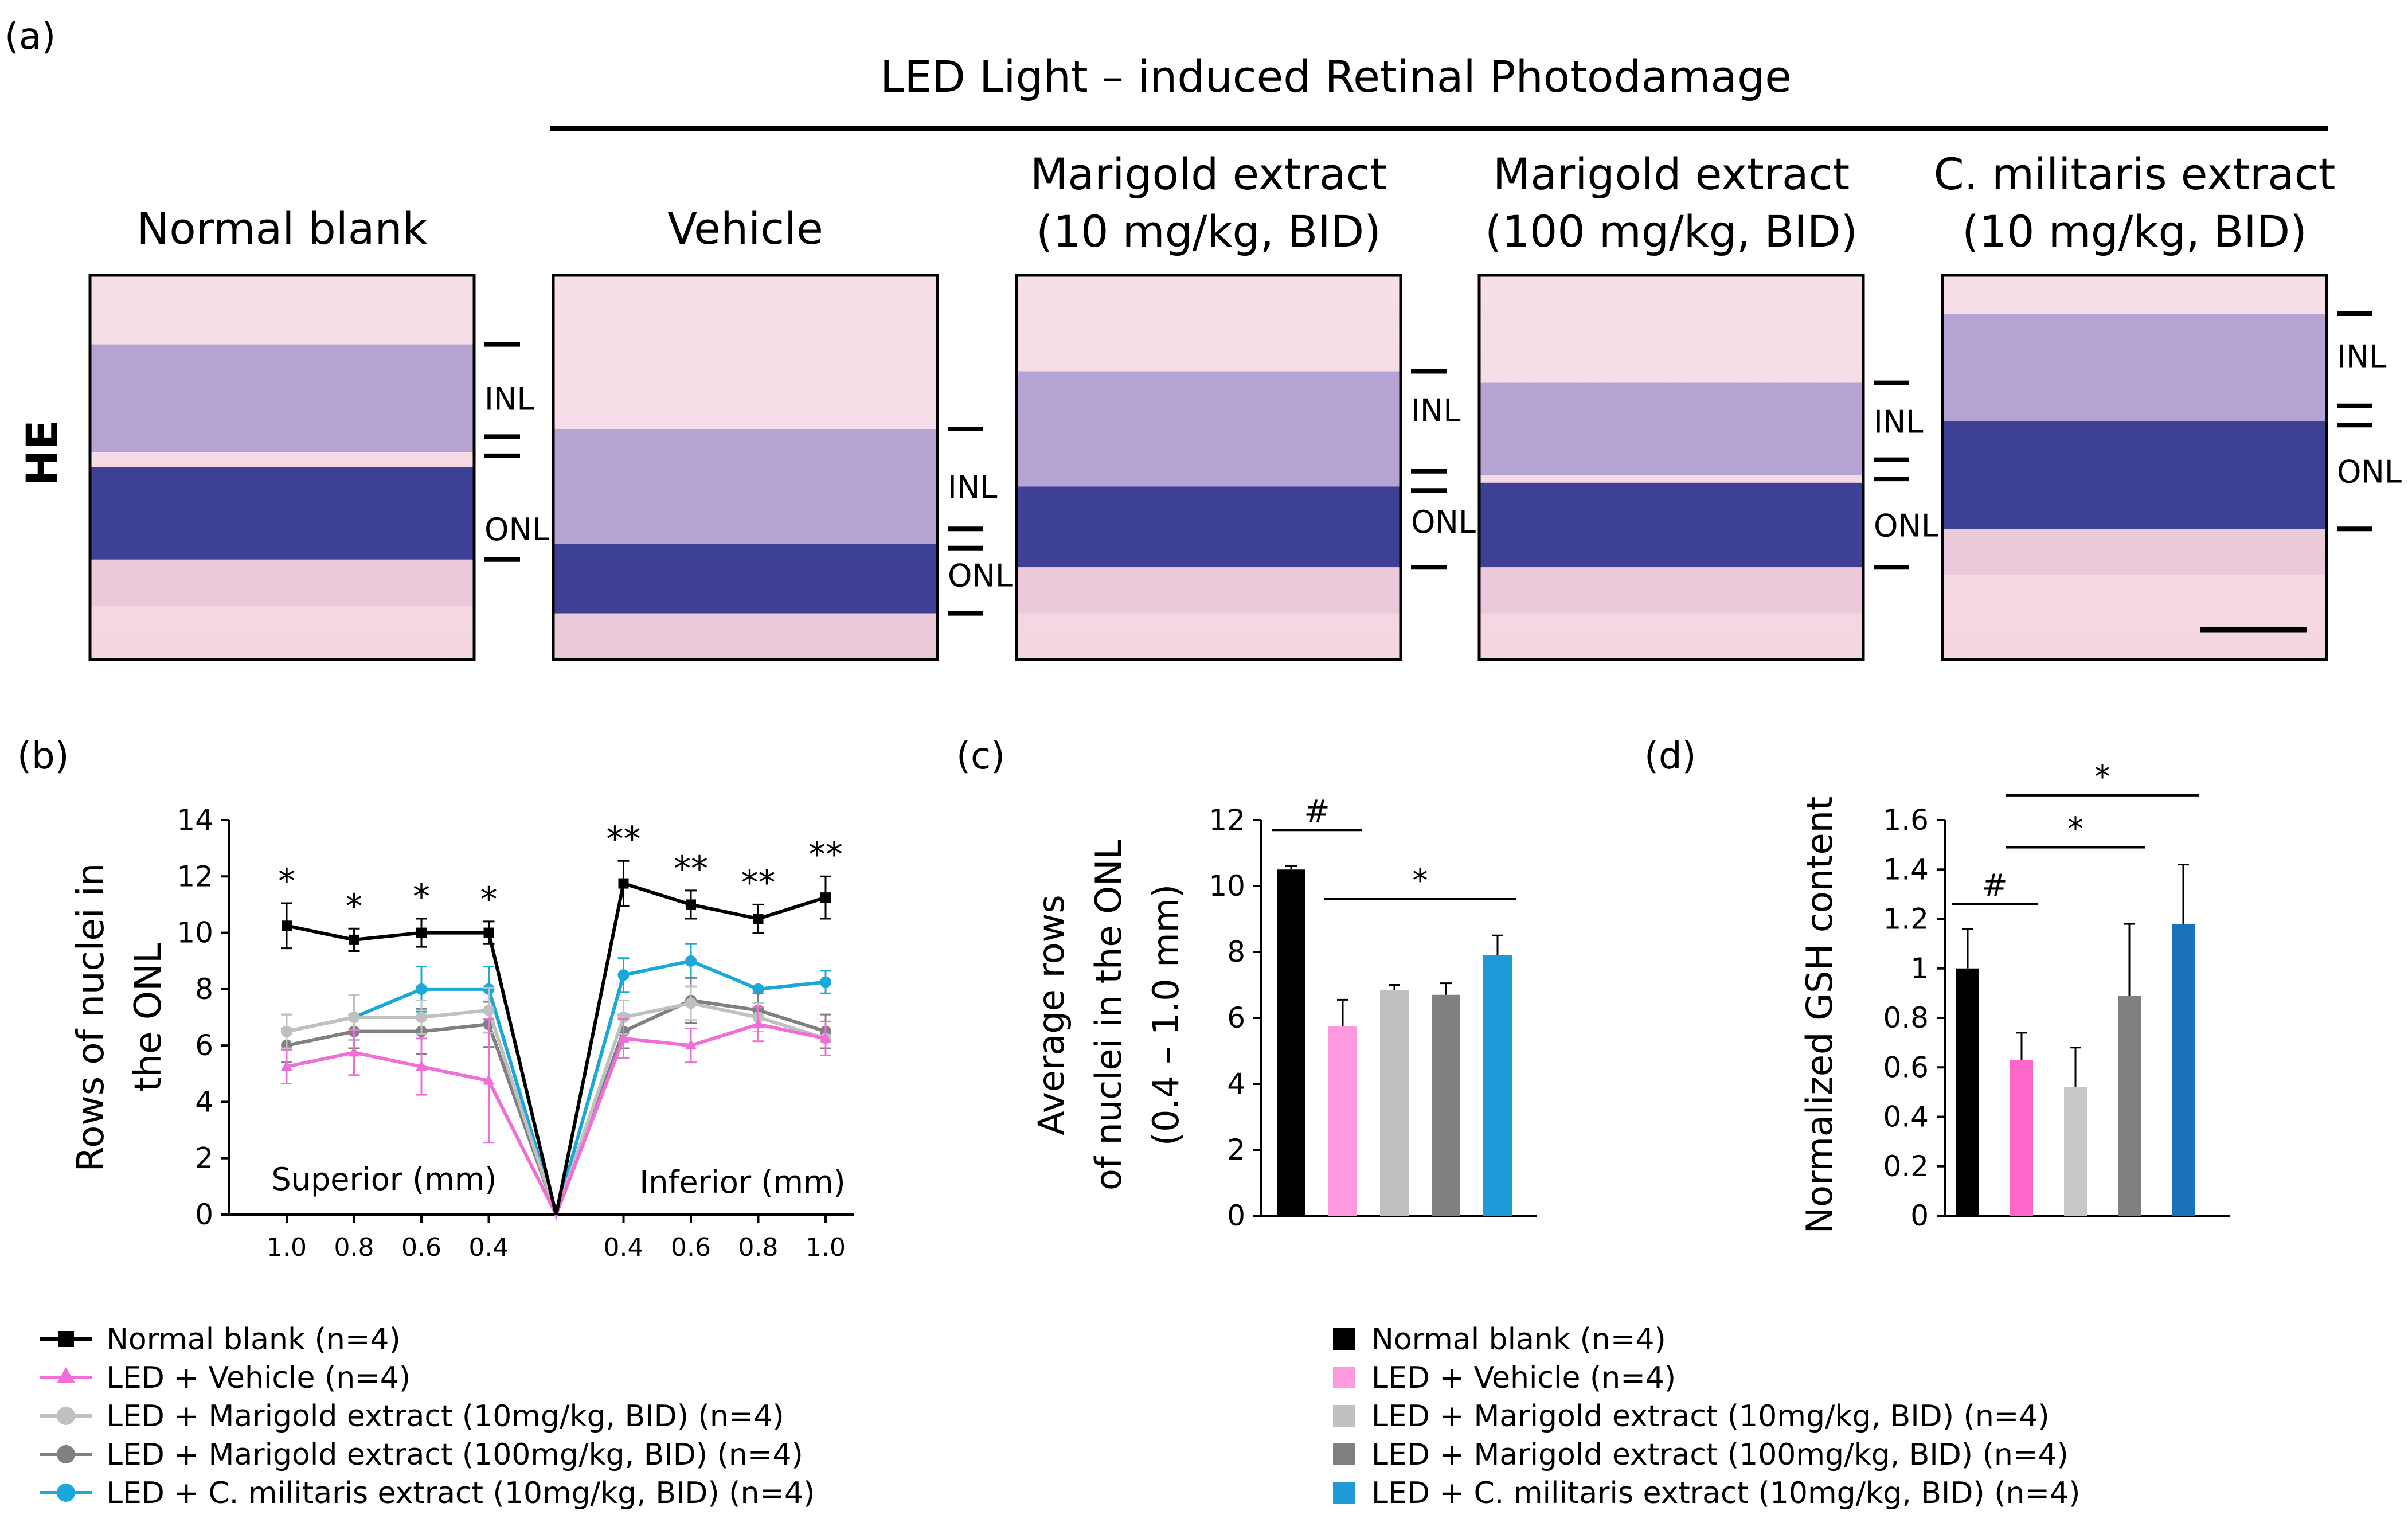 The image size is (2408, 1530). Describe the element at coordinates (1906, 1067) in the screenshot. I see `y-tick-label: 0.6` at that location.